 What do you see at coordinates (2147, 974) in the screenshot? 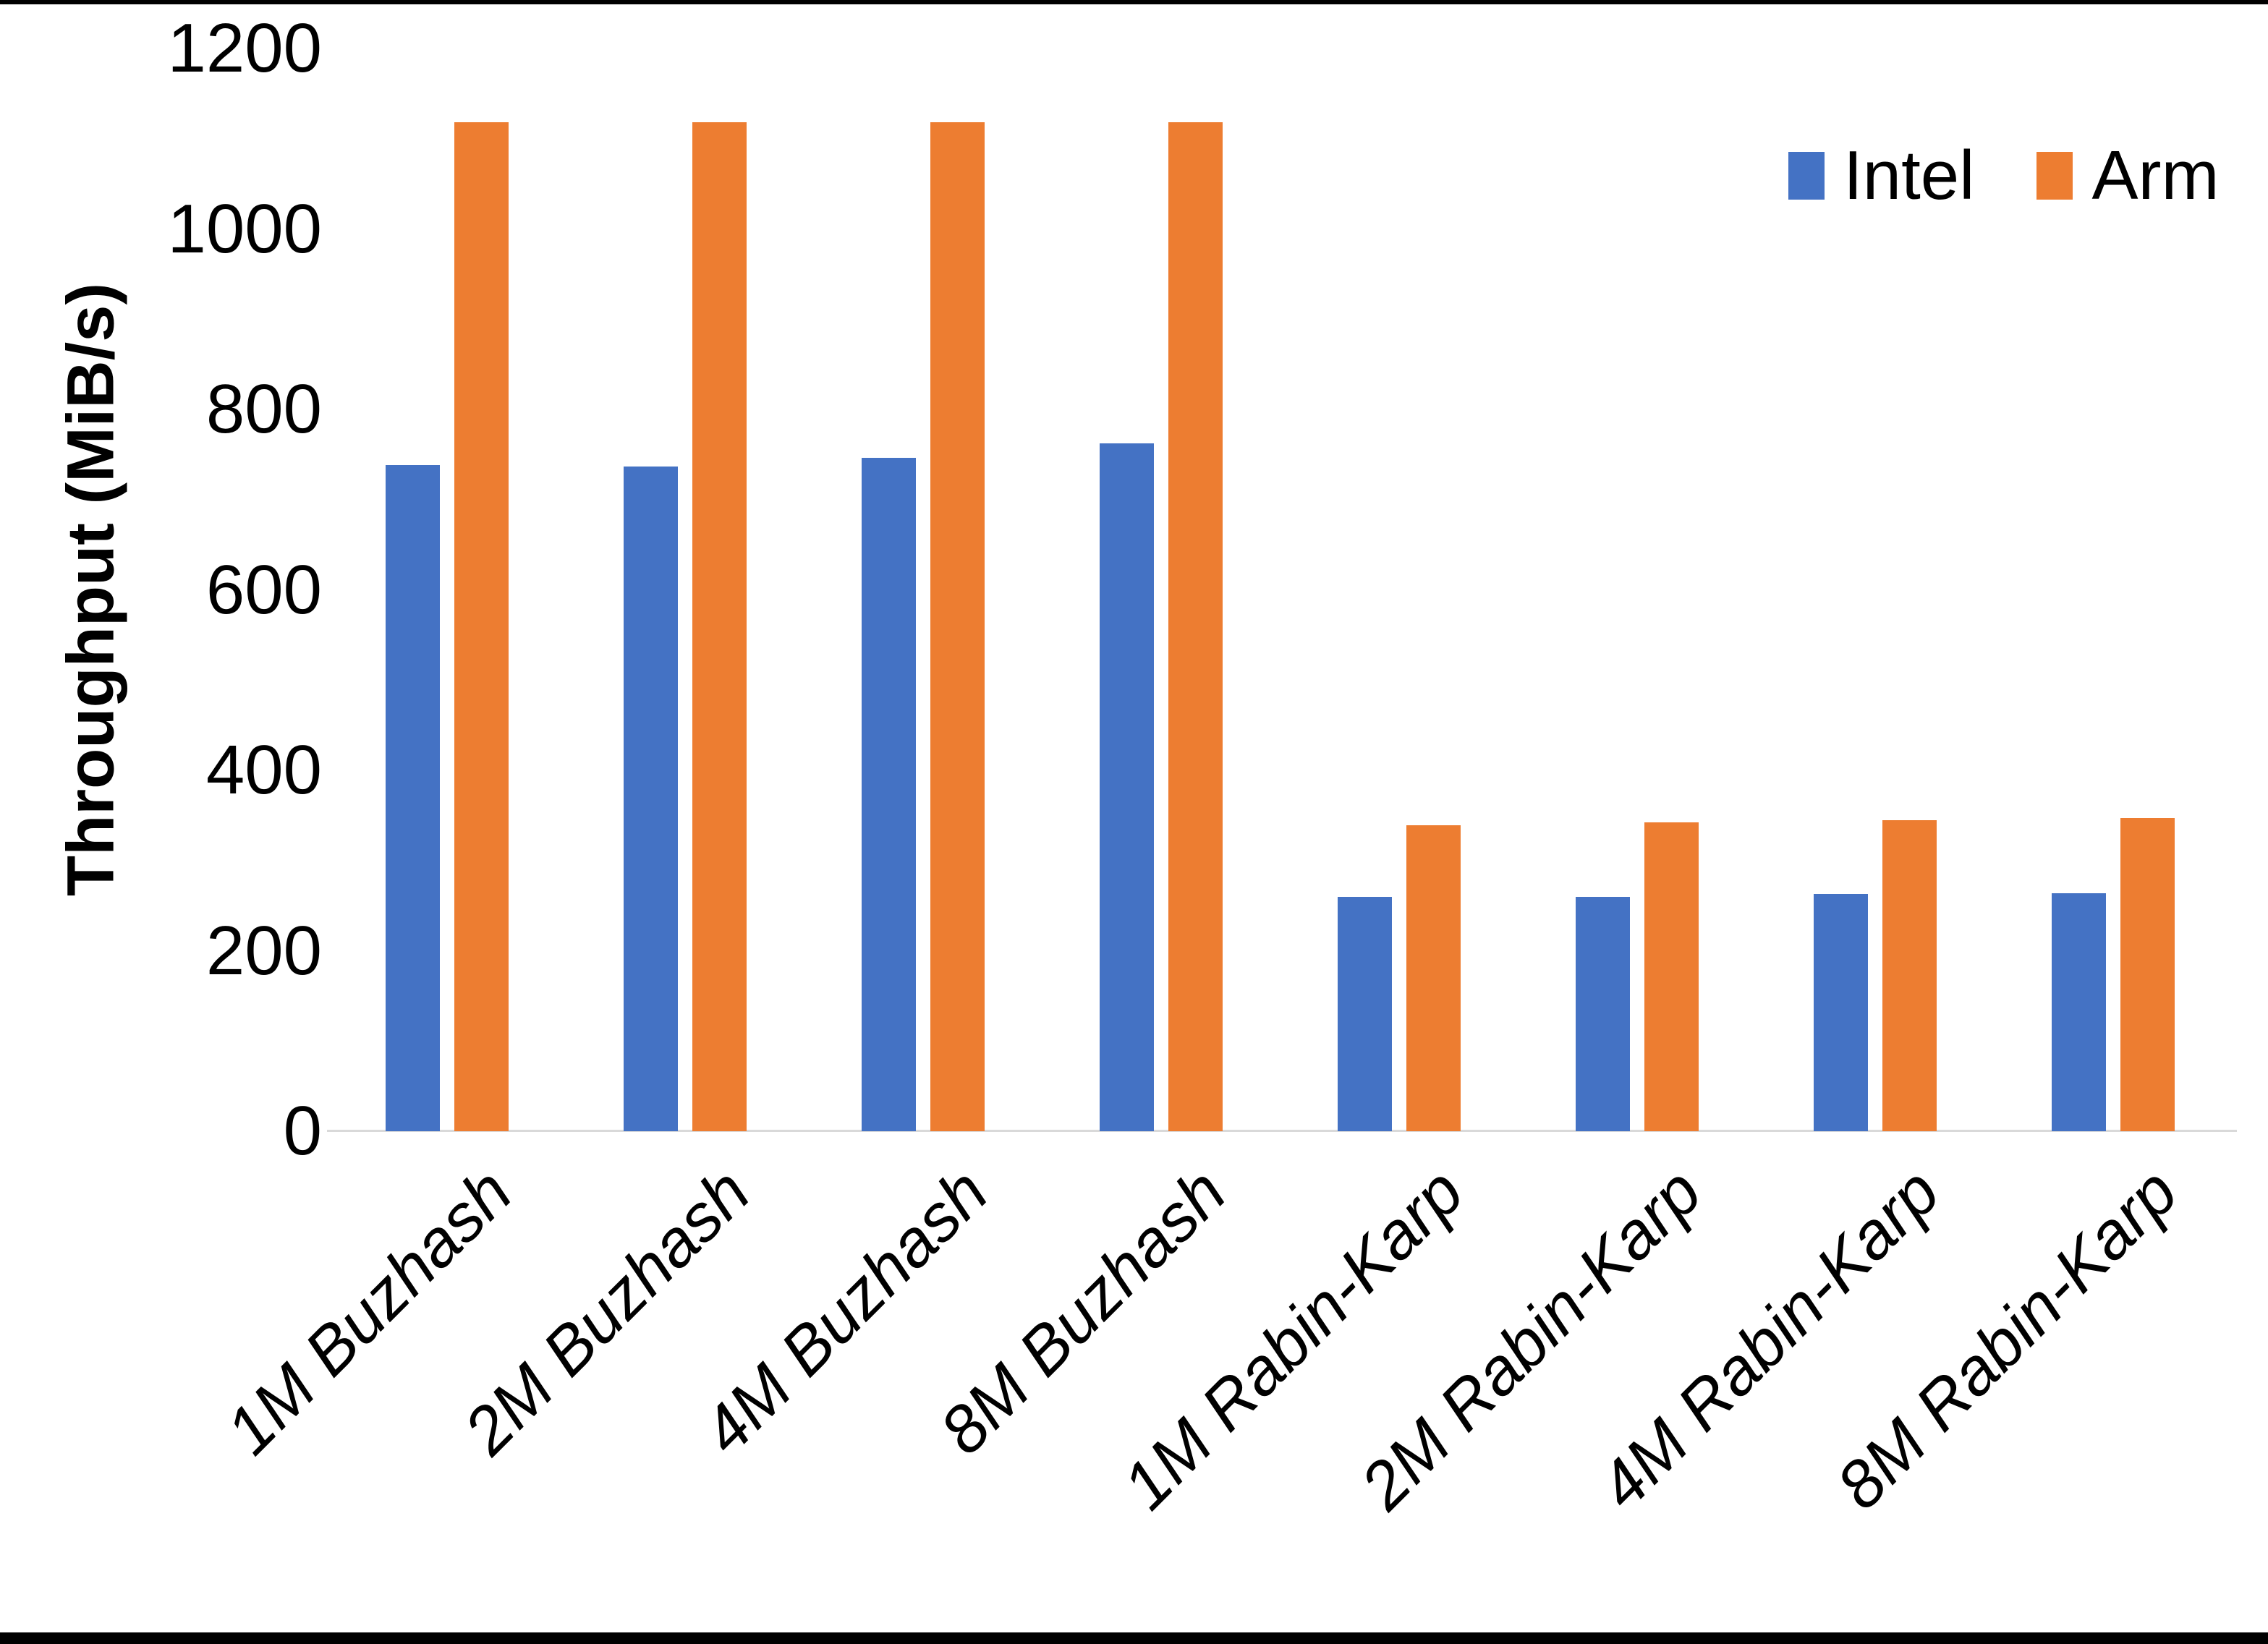
I see `bar-arm-8m-rabin-karp` at bounding box center [2147, 974].